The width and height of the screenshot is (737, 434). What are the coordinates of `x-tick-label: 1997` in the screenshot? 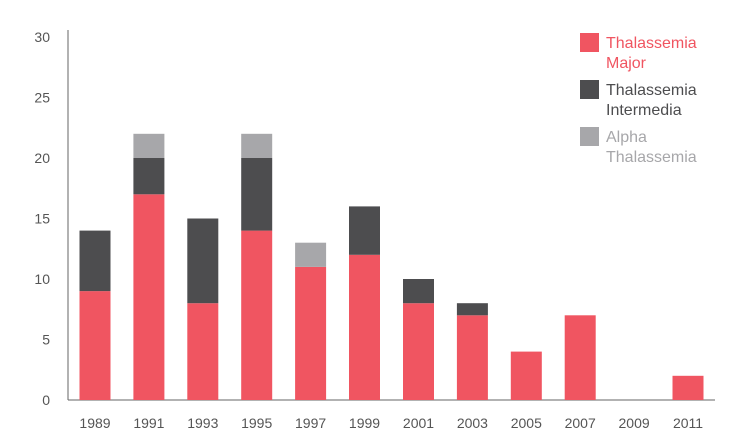 It's located at (310, 423).